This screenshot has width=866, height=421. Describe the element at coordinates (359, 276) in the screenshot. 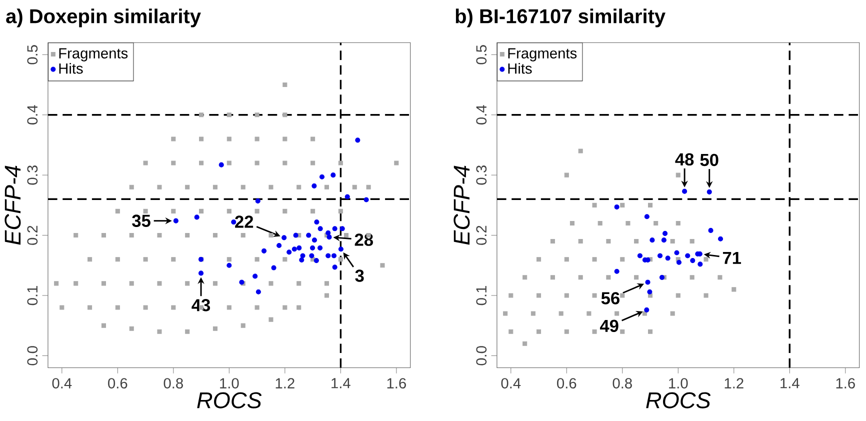

I see `annotation: 3` at that location.